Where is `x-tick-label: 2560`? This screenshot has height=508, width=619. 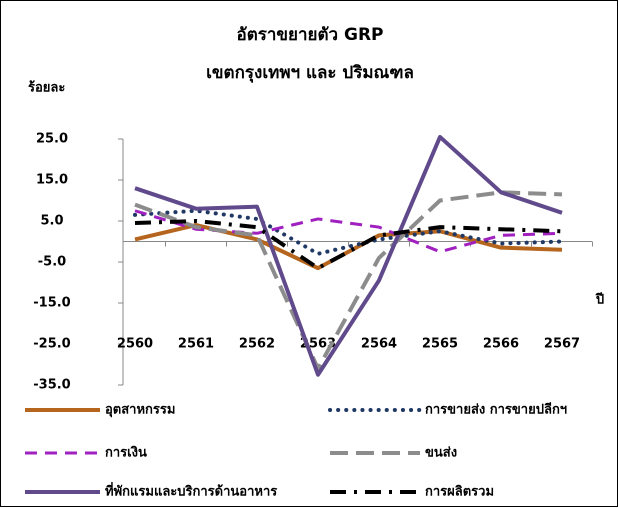
x-tick-label: 2560 is located at coordinates (135, 344).